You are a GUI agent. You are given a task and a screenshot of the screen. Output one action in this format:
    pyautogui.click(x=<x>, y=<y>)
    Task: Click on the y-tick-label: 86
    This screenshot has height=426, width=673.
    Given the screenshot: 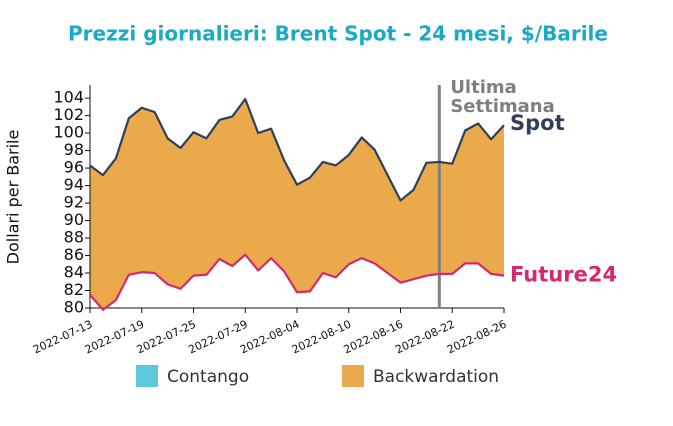 What is the action you would take?
    pyautogui.click(x=74, y=254)
    